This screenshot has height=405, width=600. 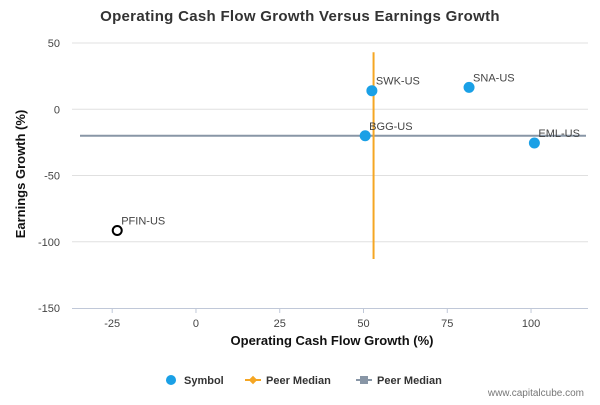 I want to click on legend-item-3: Peer Median, so click(x=399, y=381).